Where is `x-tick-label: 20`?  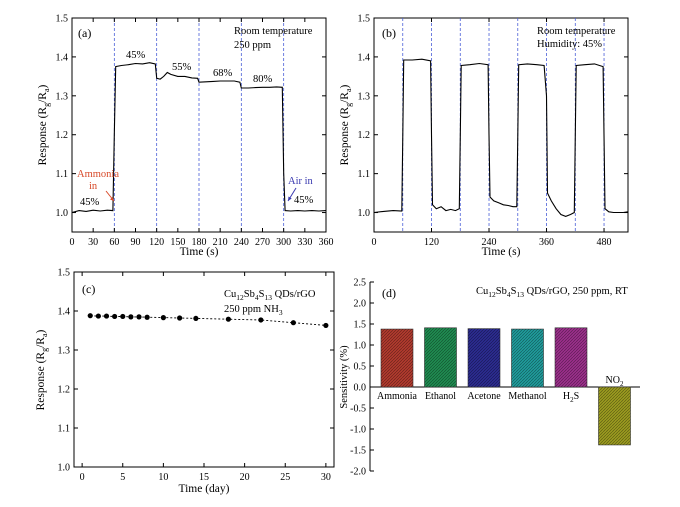 x-tick-label: 20 is located at coordinates (245, 477).